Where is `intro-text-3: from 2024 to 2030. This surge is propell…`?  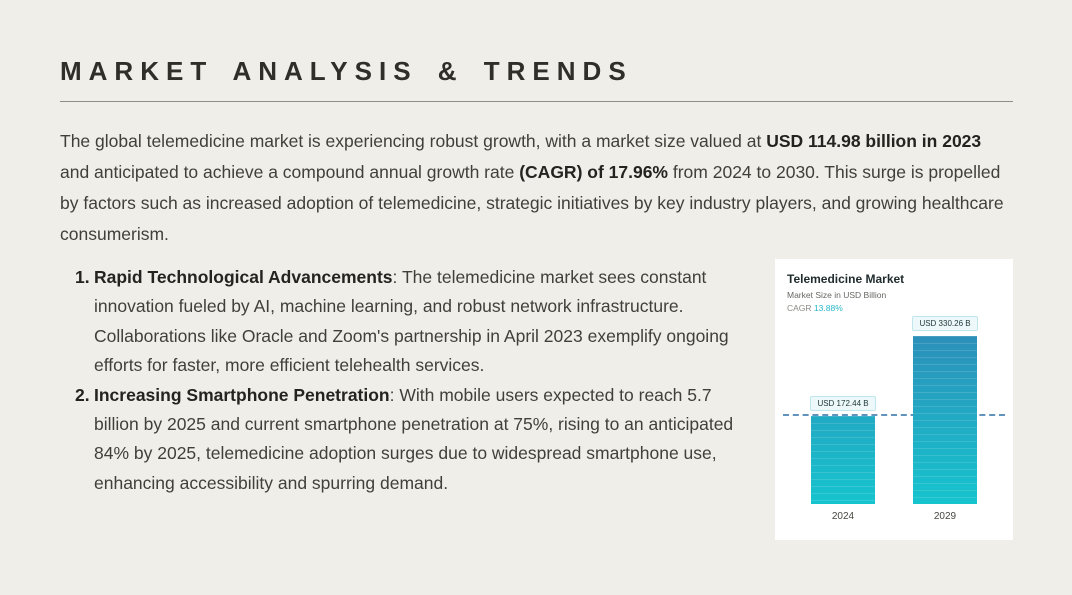 intro-text-3: from 2024 to 2030. This surge is propell… is located at coordinates (532, 203).